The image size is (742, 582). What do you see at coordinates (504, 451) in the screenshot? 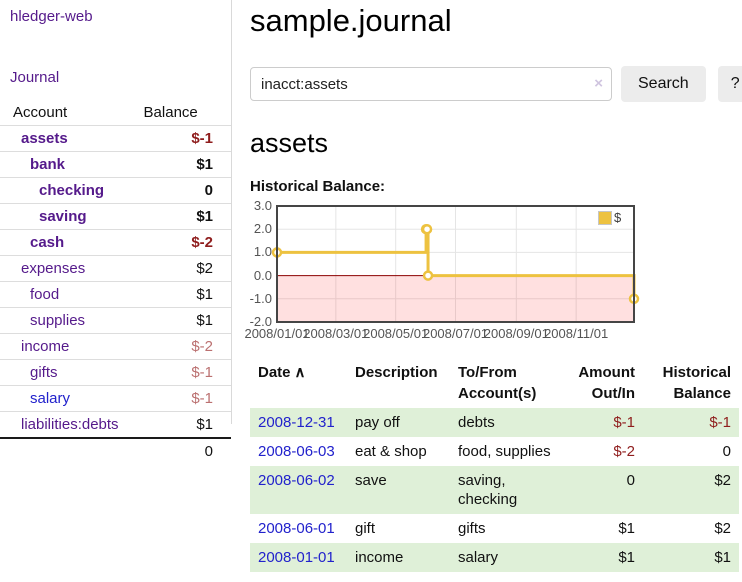
I see `register-accounts: food, supplies` at bounding box center [504, 451].